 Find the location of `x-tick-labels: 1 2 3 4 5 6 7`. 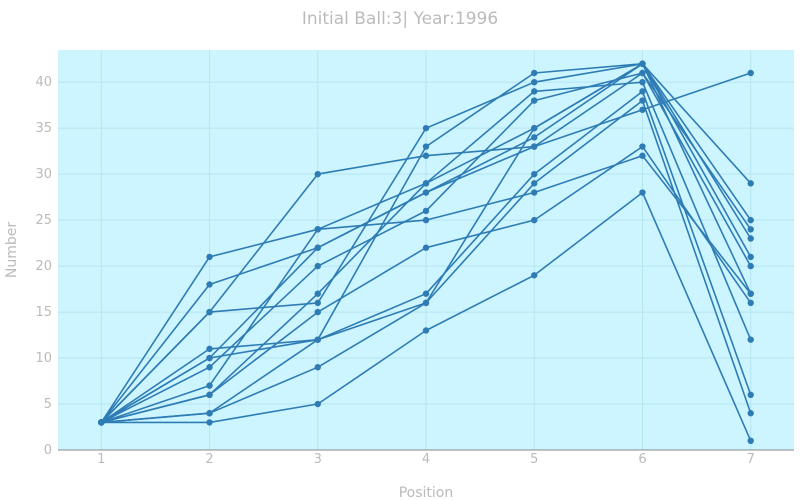

x-tick-labels: 1 2 3 4 5 6 7 is located at coordinates (426, 459).